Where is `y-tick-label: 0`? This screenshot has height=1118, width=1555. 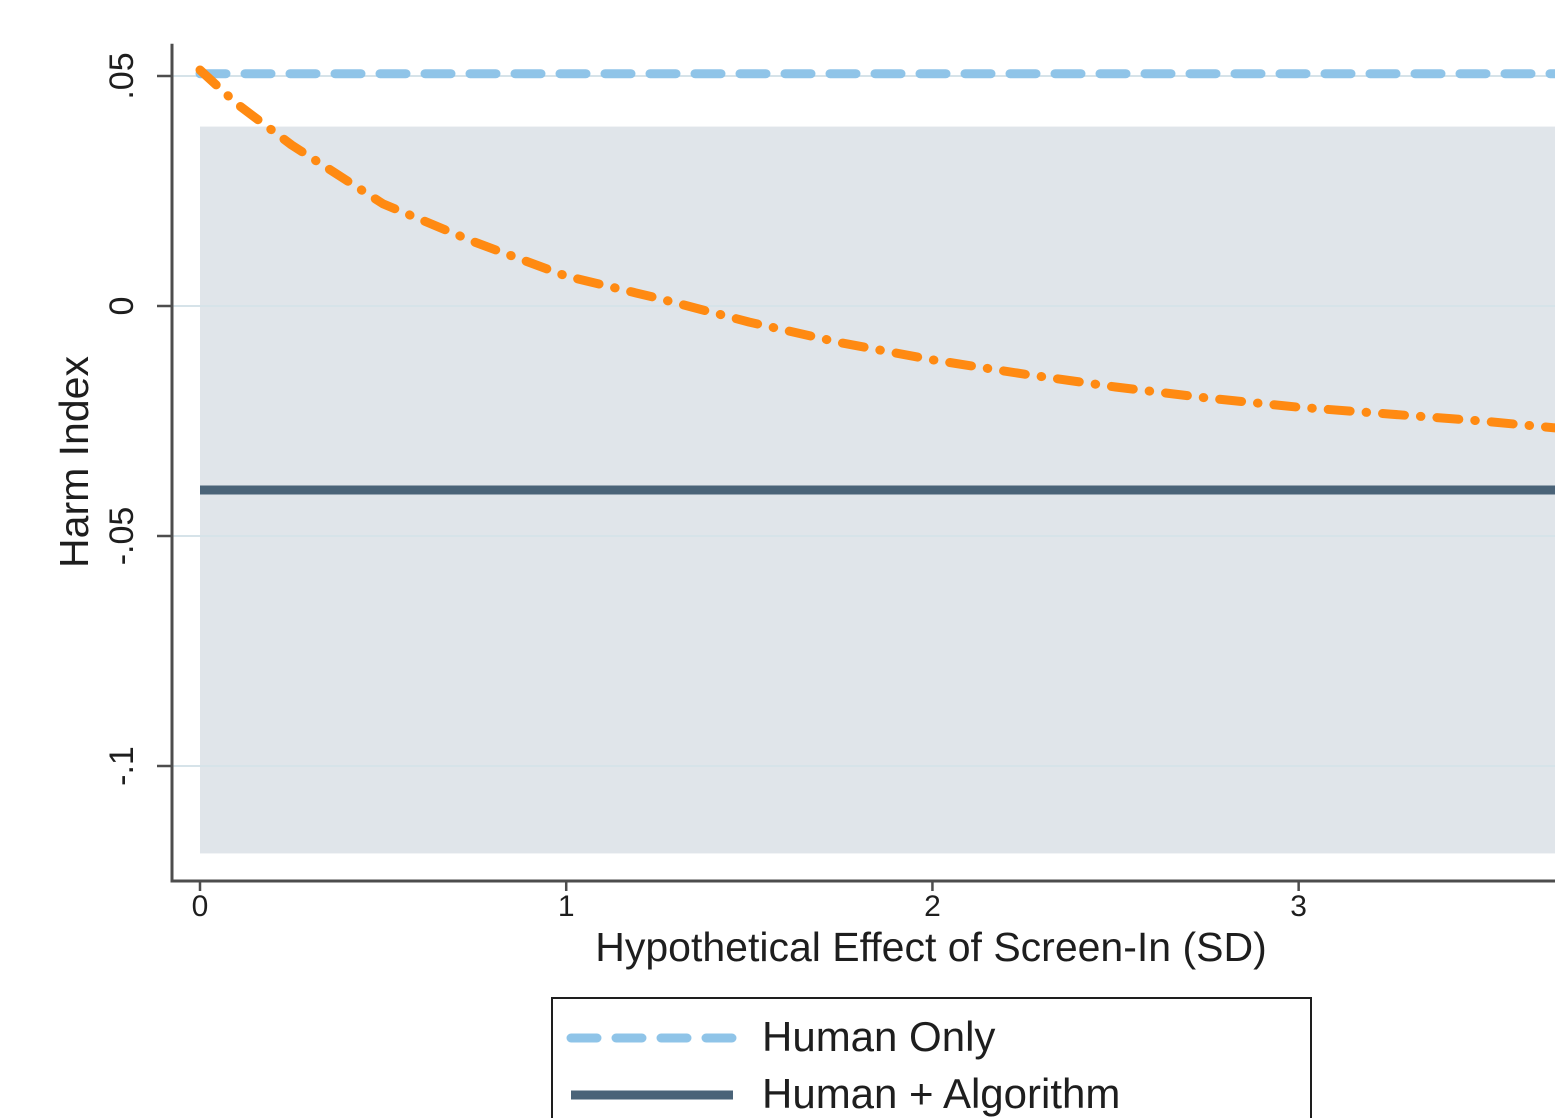
y-tick-label: 0 is located at coordinates (122, 306).